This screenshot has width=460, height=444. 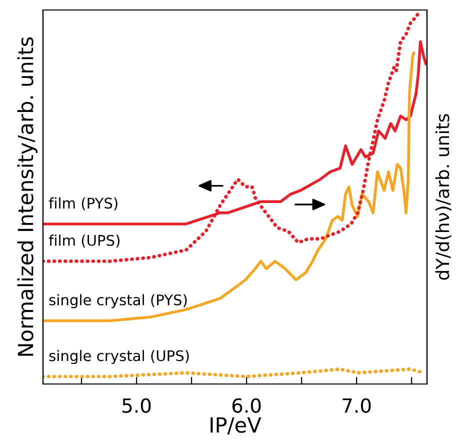 I want to click on y2-axis-title: dY/d(hν)/arb. units, so click(x=443, y=197).